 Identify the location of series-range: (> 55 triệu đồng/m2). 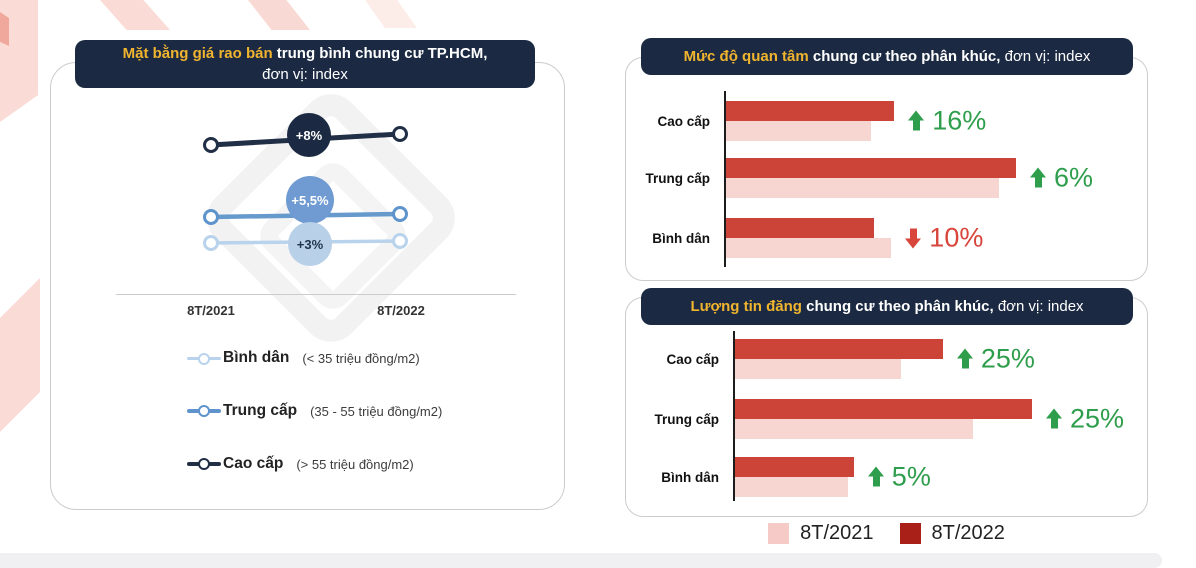
(355, 464).